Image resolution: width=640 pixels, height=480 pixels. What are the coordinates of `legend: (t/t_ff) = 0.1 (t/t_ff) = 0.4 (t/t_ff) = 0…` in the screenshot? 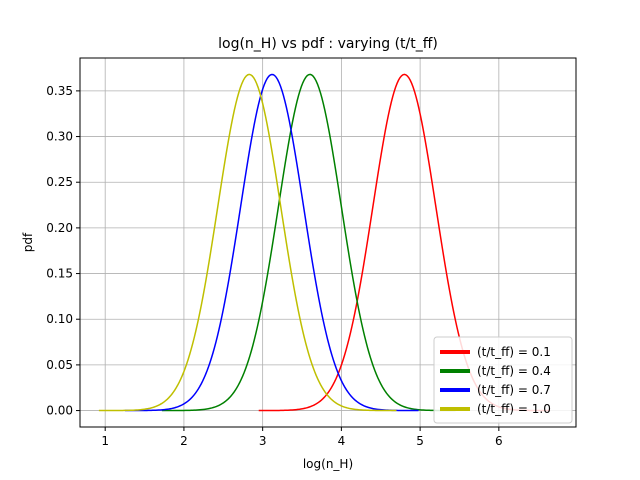 It's located at (503, 380).